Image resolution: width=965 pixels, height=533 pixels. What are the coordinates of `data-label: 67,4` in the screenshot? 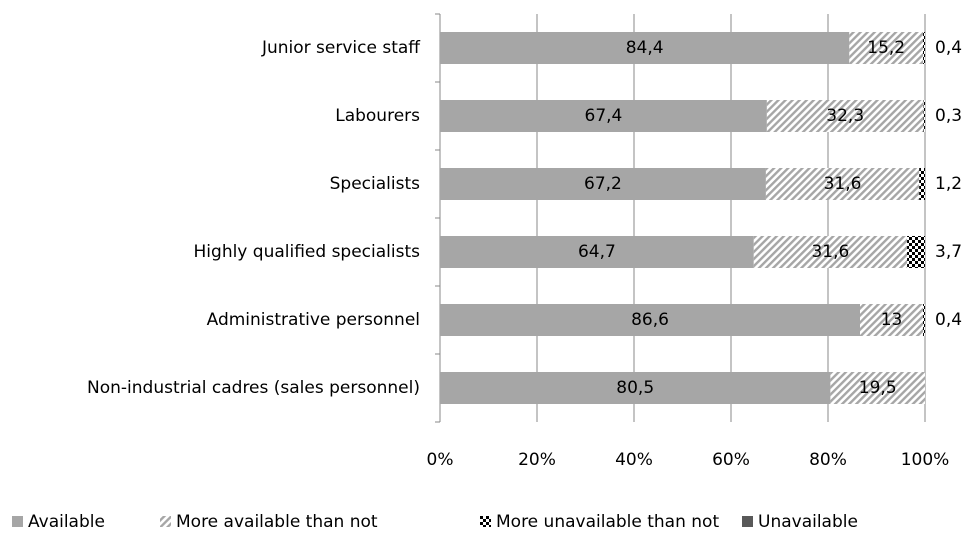 It's located at (604, 116).